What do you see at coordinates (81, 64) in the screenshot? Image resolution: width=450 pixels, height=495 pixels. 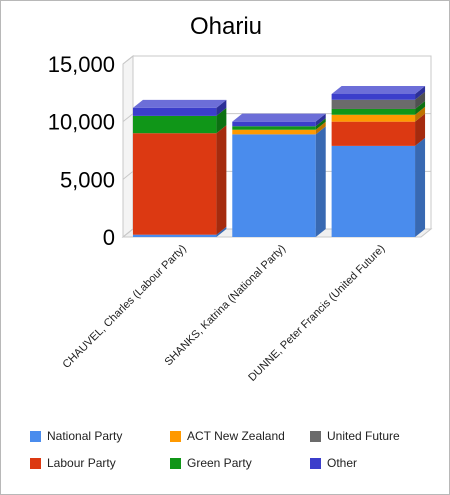 I see `y-tick-label: 15,000` at bounding box center [81, 64].